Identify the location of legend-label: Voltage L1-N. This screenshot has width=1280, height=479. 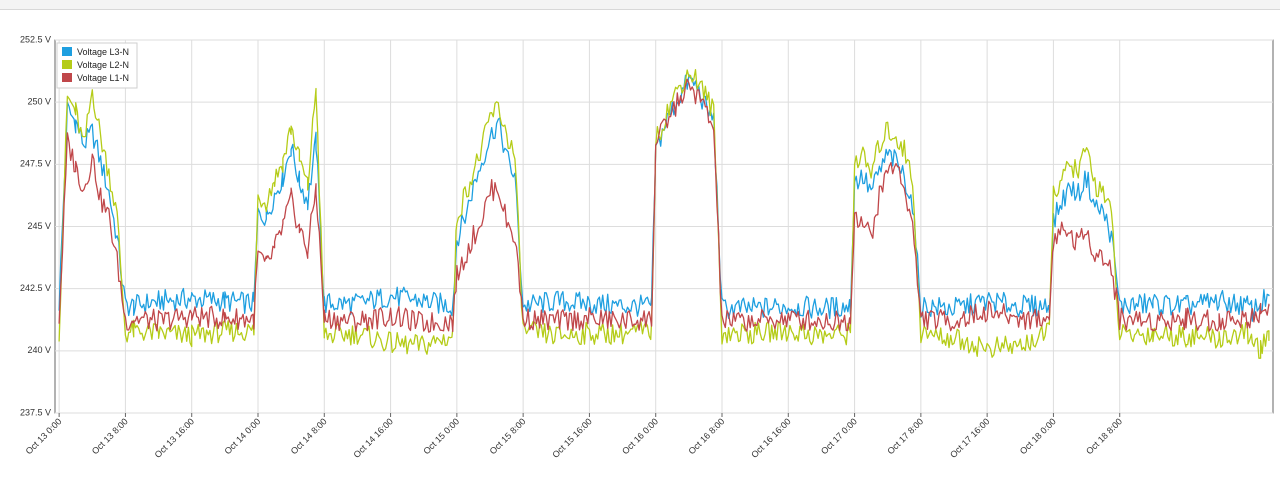
(103, 78).